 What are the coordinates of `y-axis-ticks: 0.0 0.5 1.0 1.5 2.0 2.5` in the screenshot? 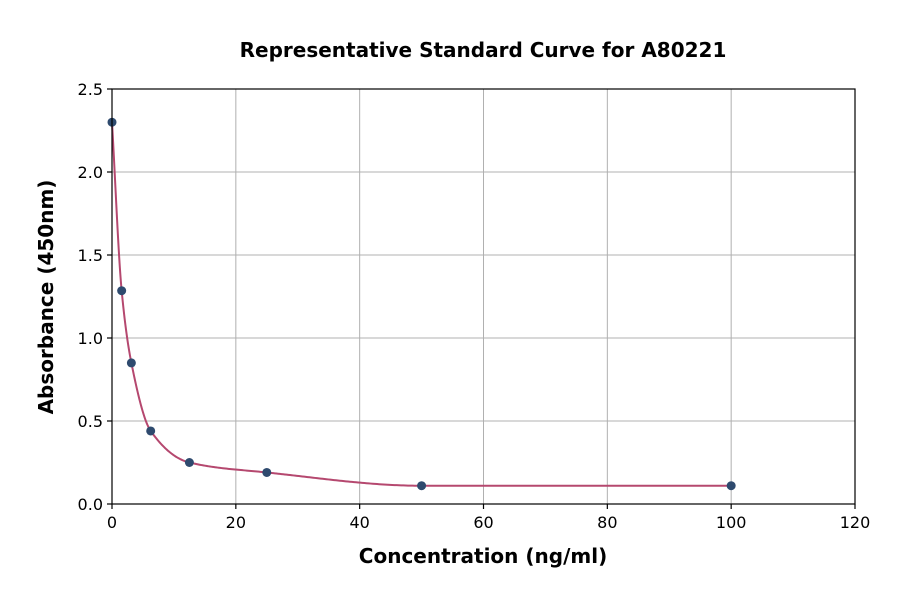 It's located at (95, 297).